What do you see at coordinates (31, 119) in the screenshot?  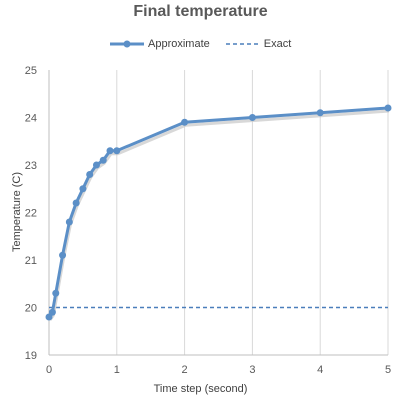 I see `y-tick-label: 24` at bounding box center [31, 119].